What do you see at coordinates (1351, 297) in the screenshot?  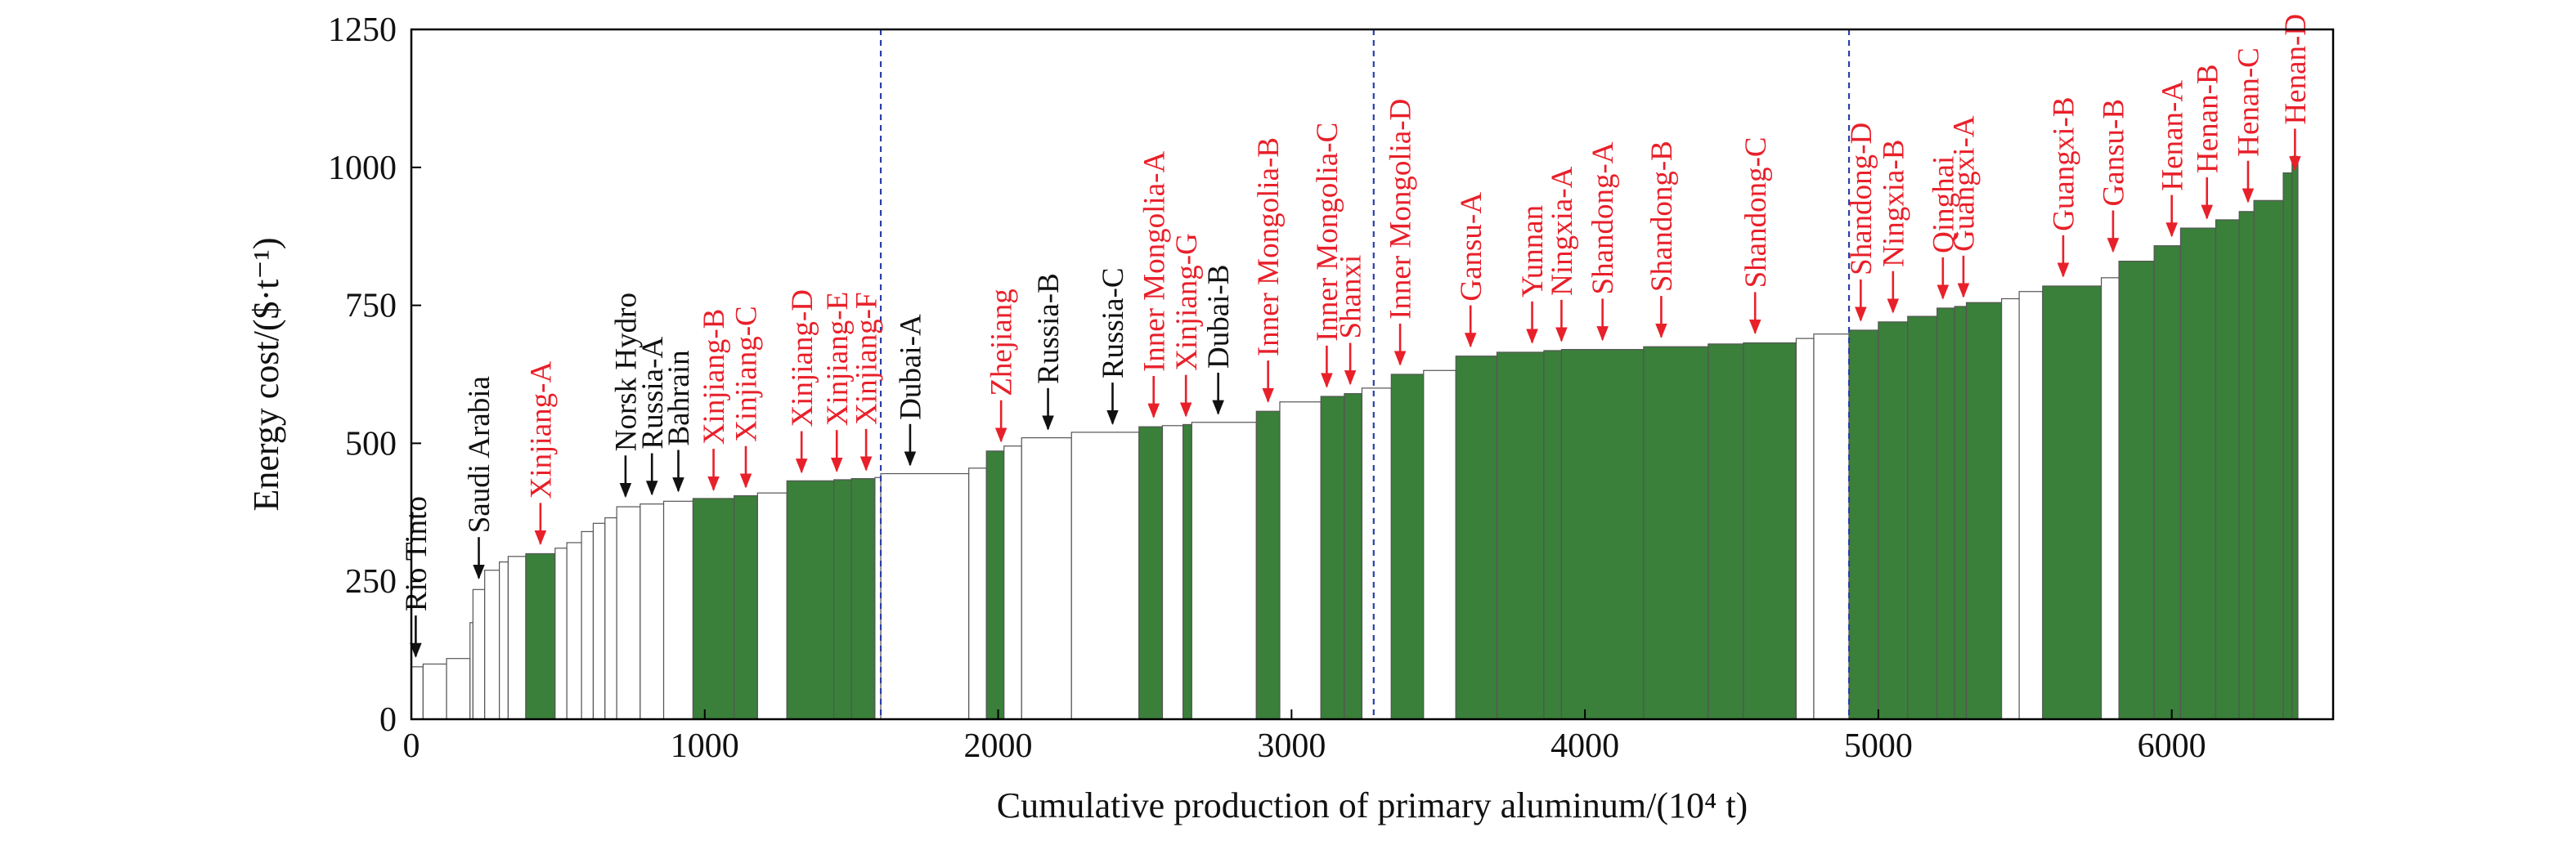 I see `annotation-label-20: Shanxi` at bounding box center [1351, 297].